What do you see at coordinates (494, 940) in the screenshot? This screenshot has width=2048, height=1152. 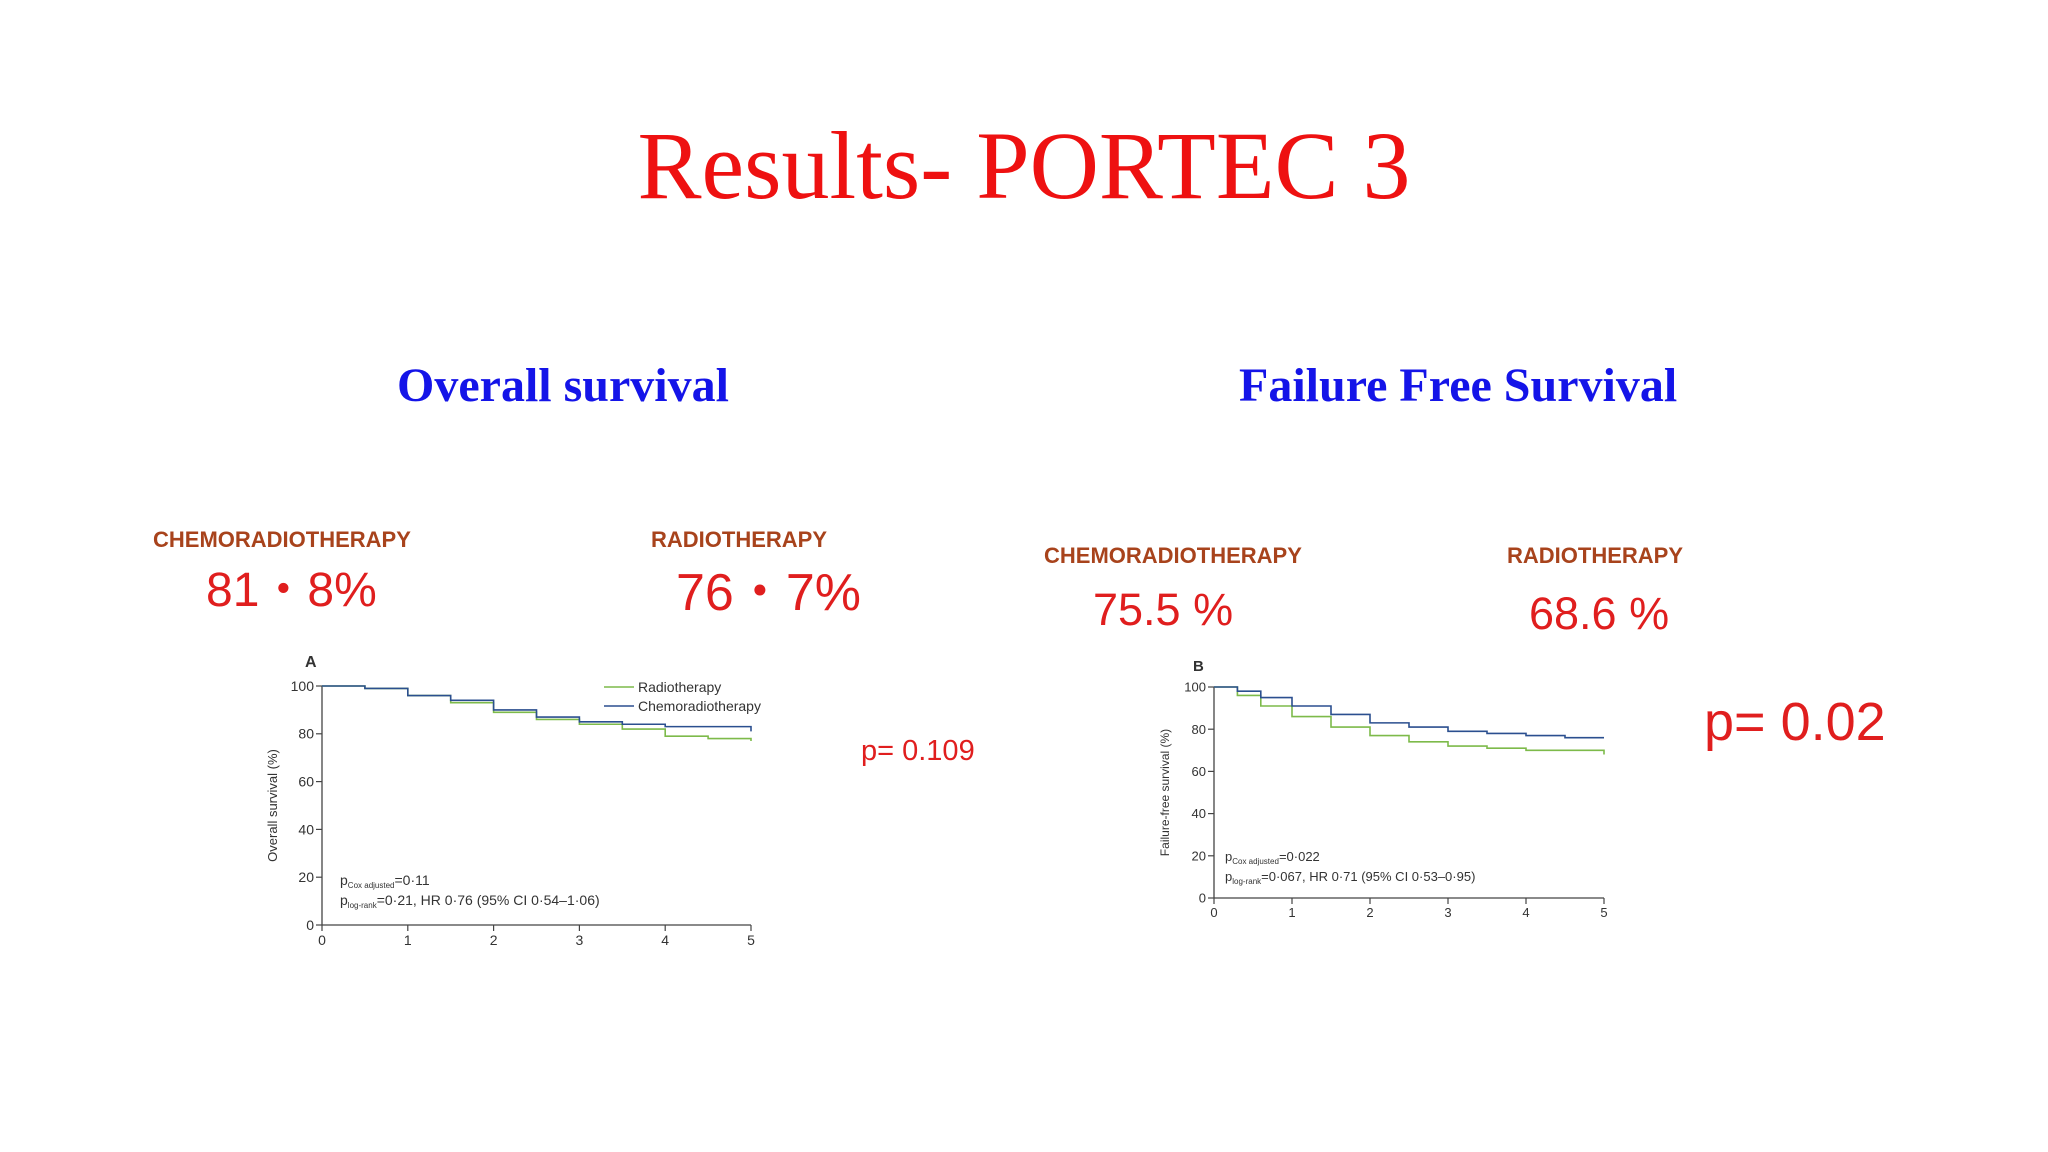 I see `os-x-tick-label: 2` at bounding box center [494, 940].